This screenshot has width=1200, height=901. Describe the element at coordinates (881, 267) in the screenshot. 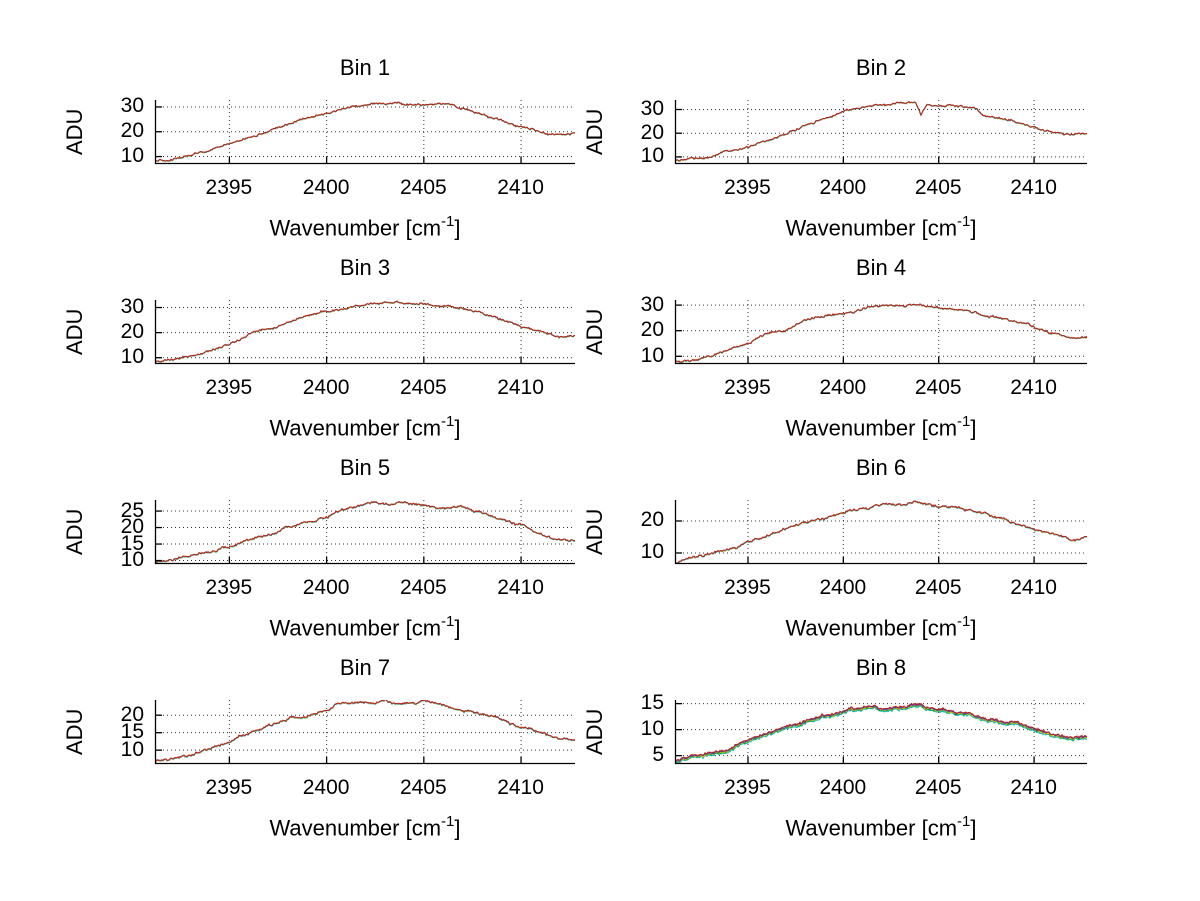

I see `subplot-title: Bin 4` at that location.